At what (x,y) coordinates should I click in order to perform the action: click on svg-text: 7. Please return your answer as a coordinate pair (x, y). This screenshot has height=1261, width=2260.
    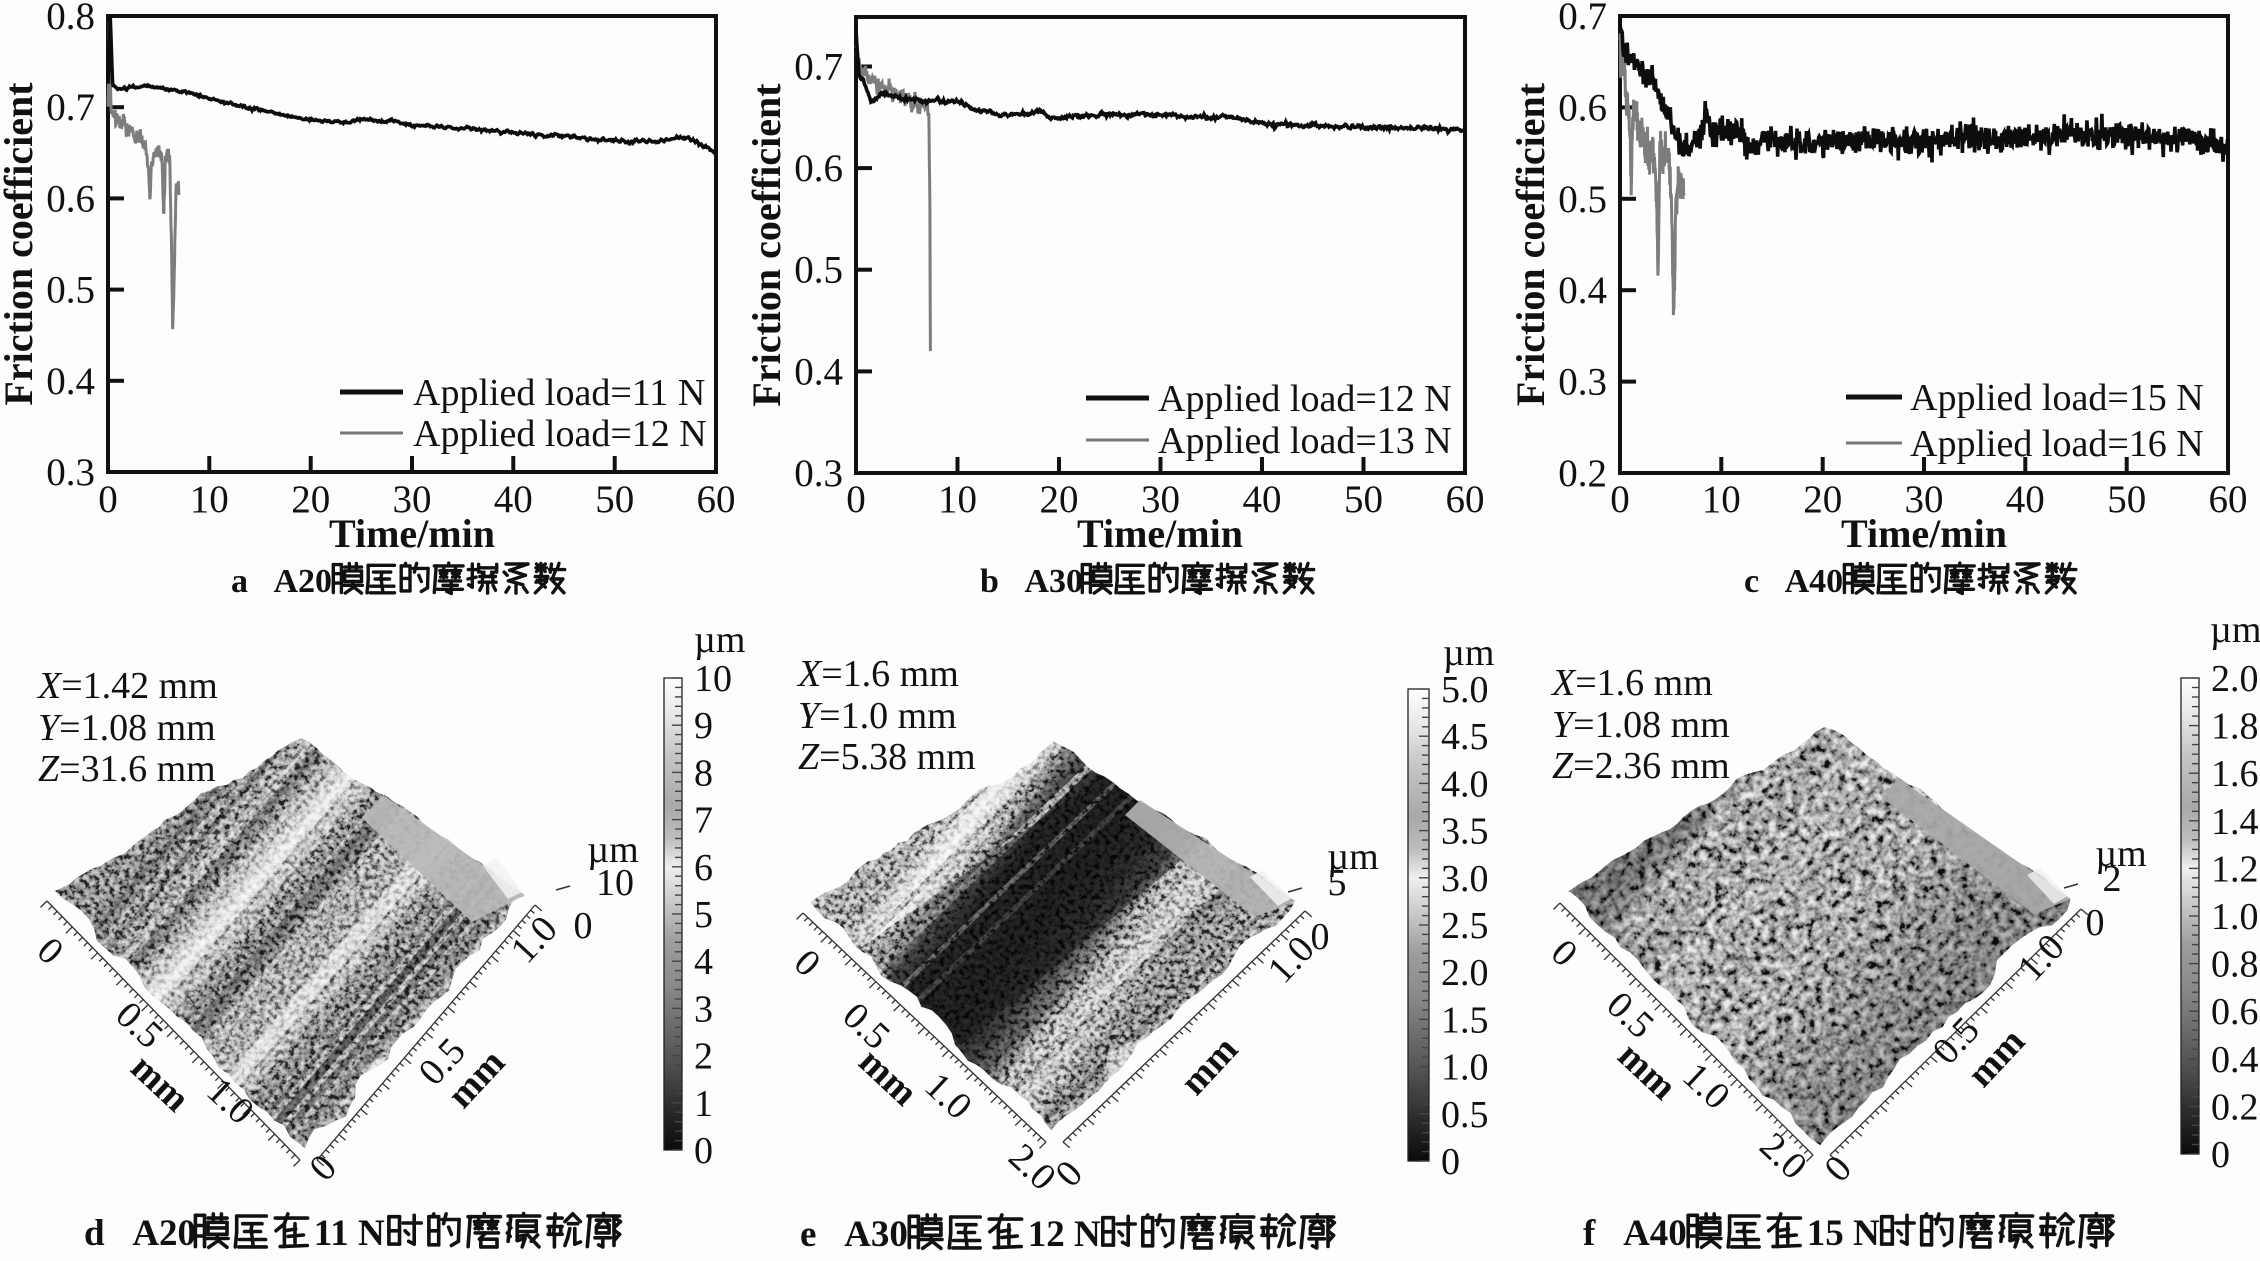
    Looking at the image, I should click on (703, 821).